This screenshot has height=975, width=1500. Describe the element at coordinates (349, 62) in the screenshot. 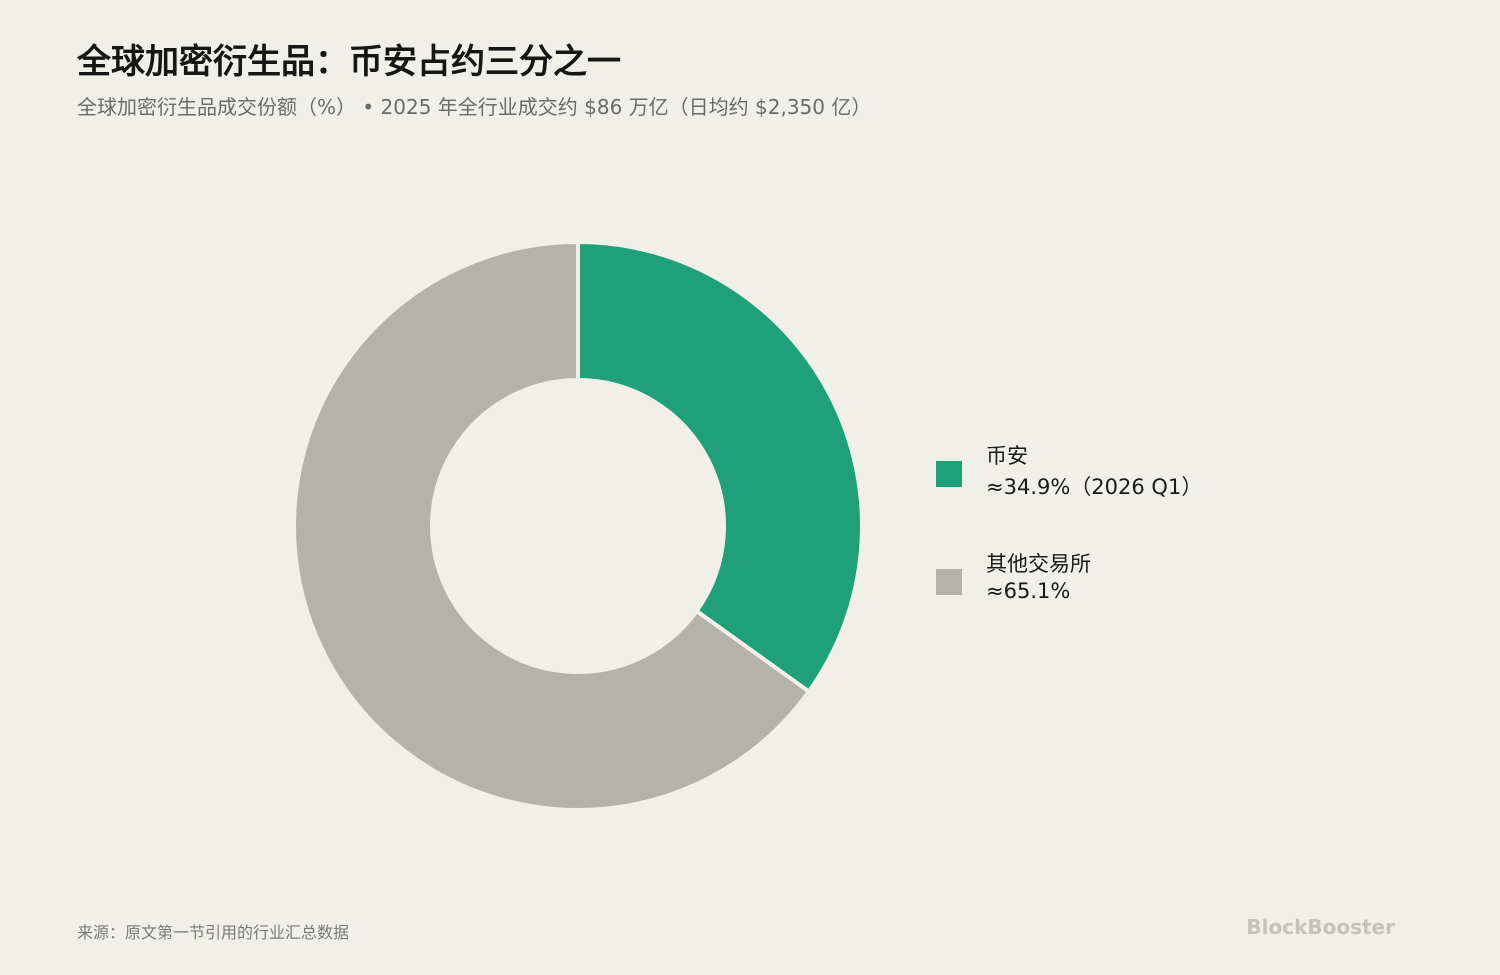

I see `chart-title: 全球加密衍生品：币安占约三分之一` at that location.